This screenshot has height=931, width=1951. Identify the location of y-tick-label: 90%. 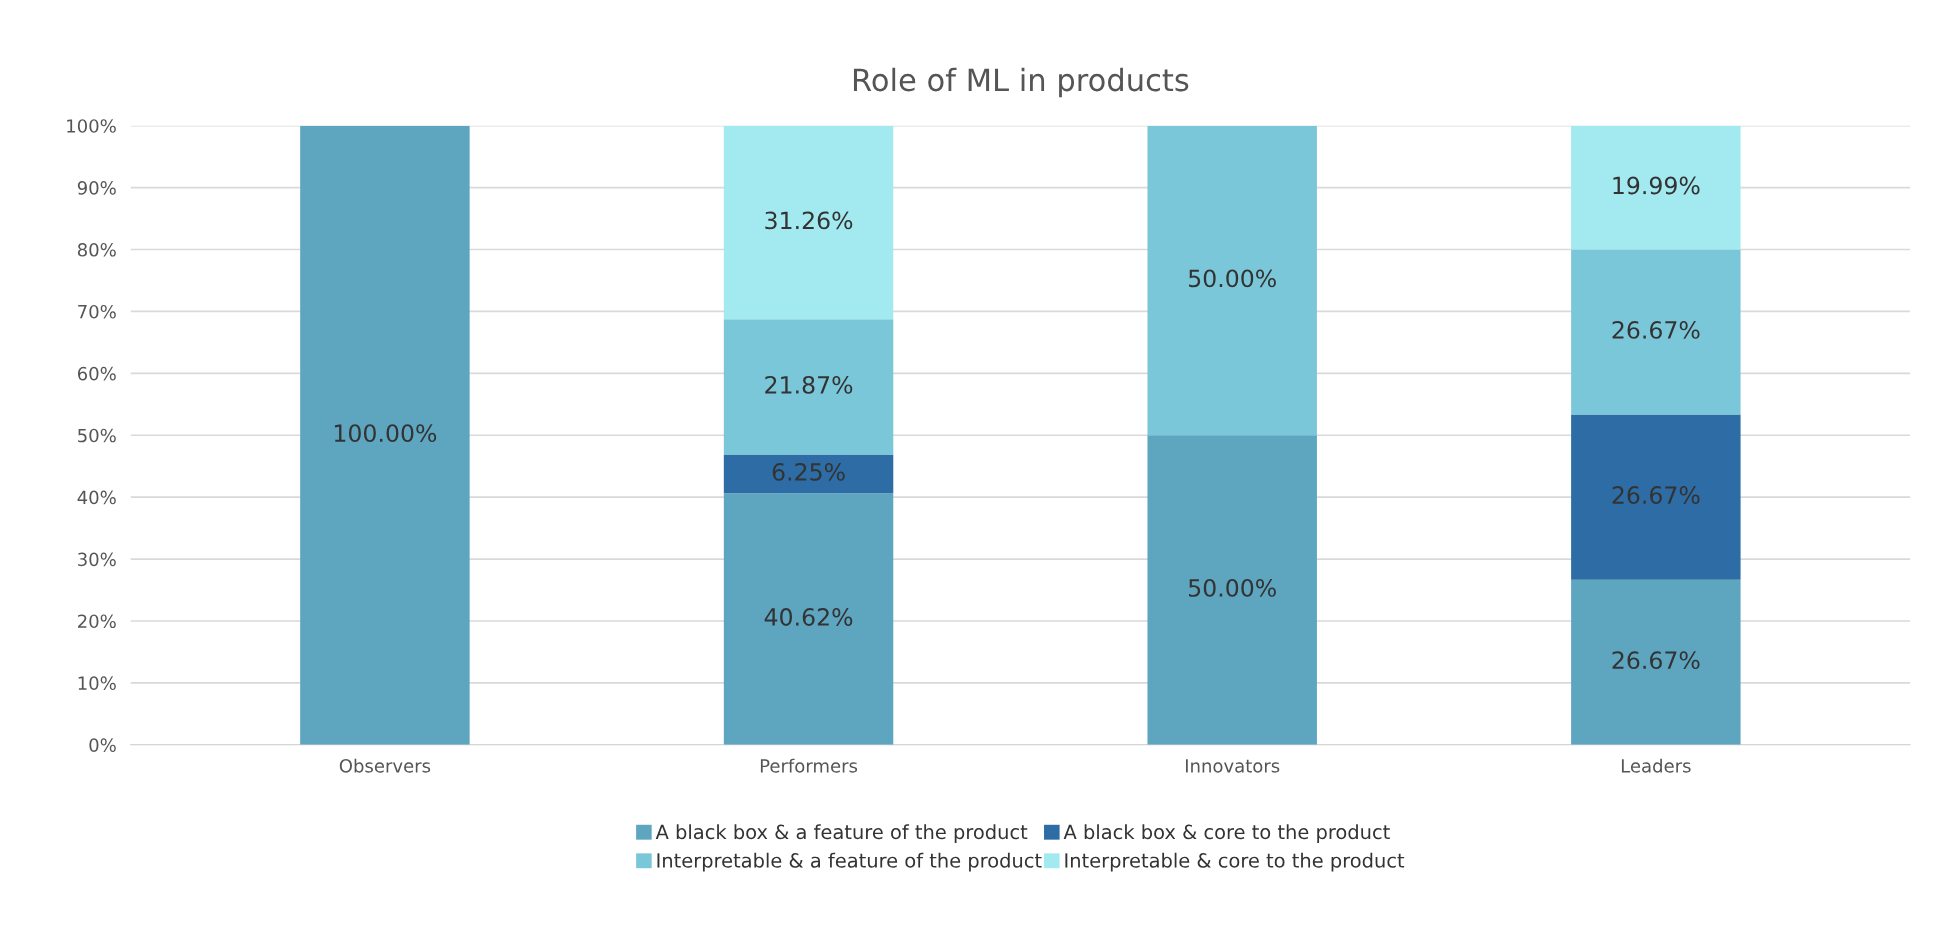
(96, 188).